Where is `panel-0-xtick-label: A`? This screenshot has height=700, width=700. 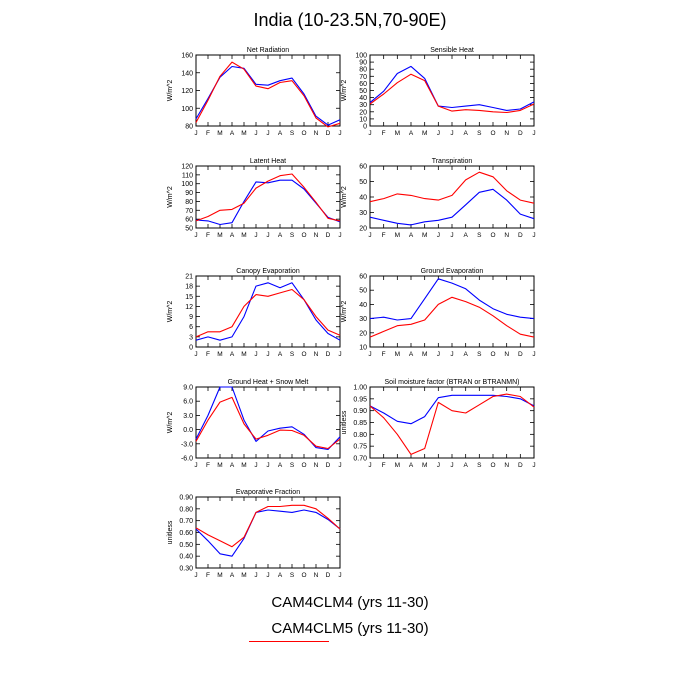
panel-0-xtick-label: A is located at coordinates (232, 133).